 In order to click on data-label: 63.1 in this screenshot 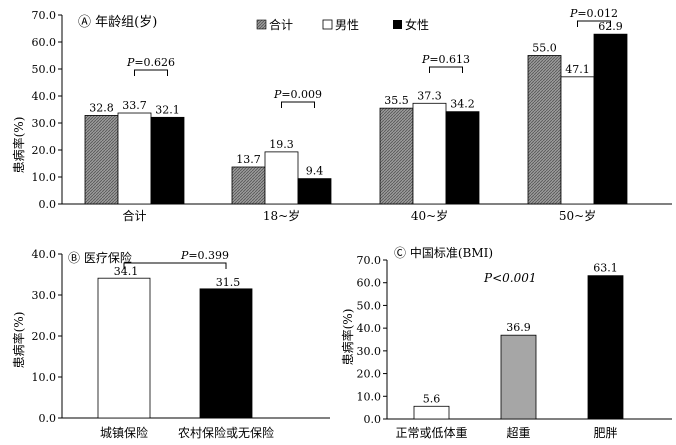, I will do `click(605, 268)`.